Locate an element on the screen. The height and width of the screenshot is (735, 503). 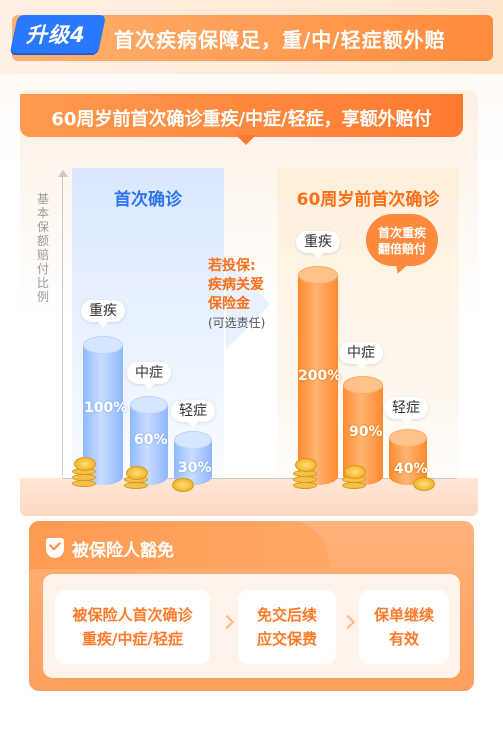
transition-arrow is located at coordinates (248, 304).